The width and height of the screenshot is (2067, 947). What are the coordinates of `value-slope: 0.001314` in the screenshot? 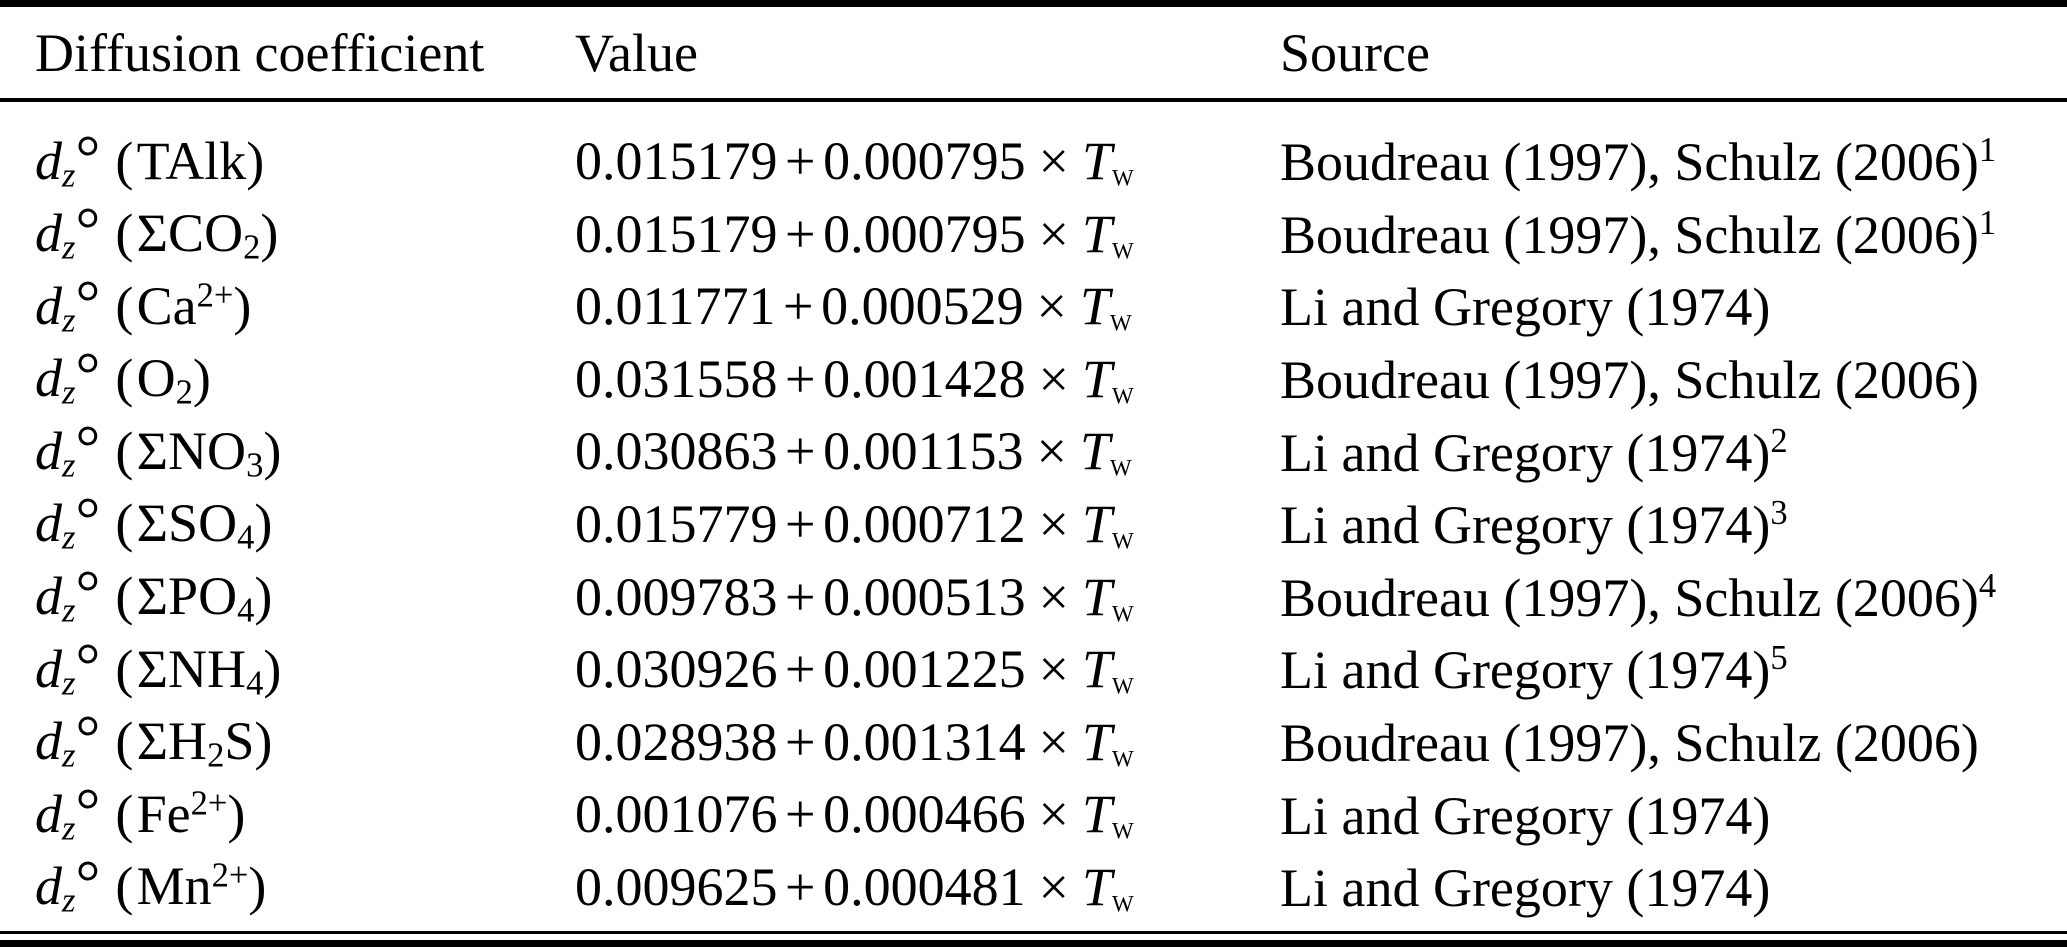 It's located at (924, 741).